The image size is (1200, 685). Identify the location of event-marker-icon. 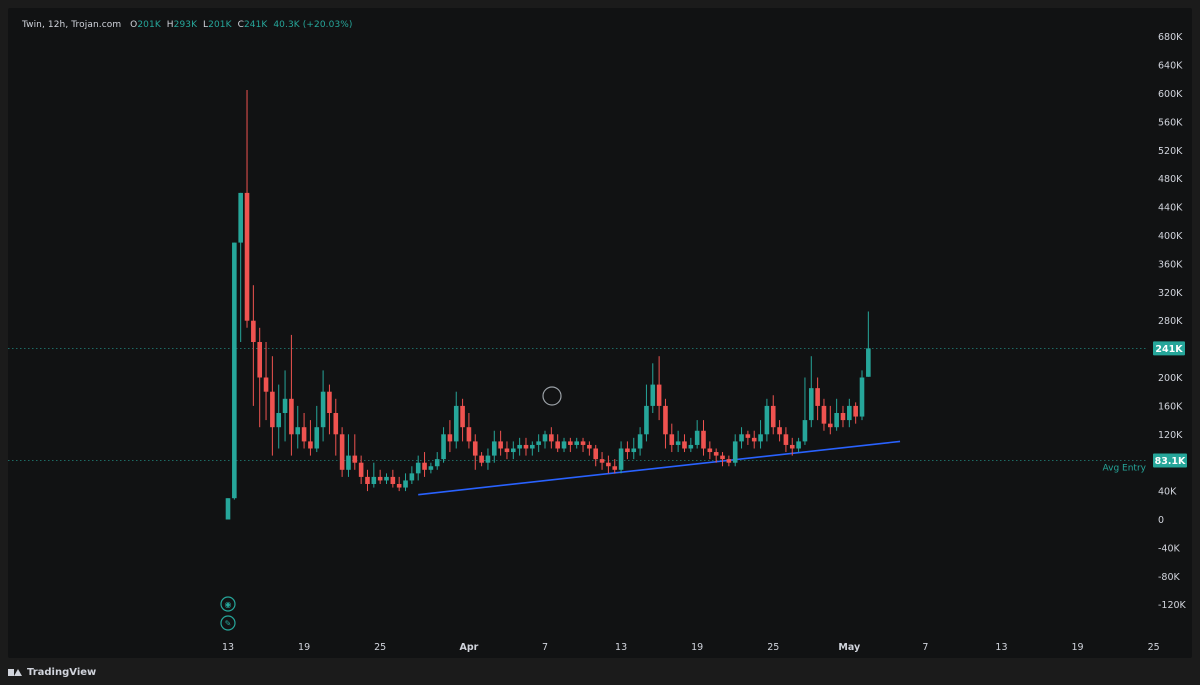
(228, 604).